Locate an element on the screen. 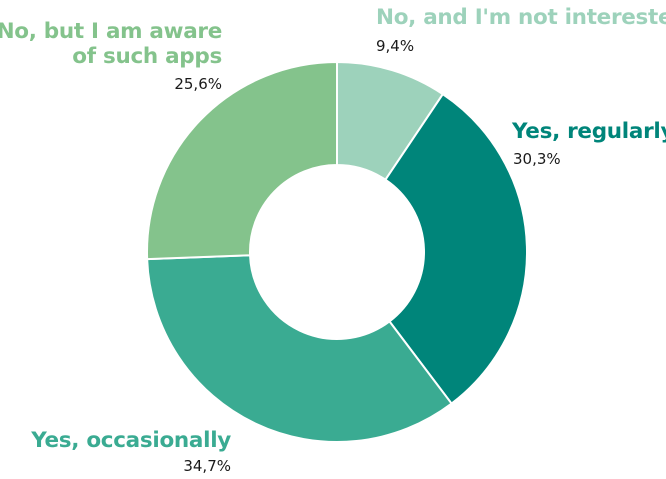  slice-label-regularly: Yes, regularly is located at coordinates (589, 131).